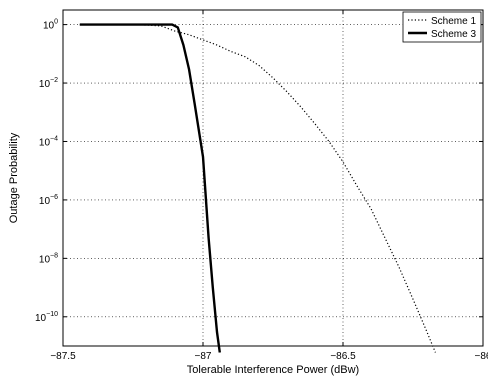 The height and width of the screenshot is (383, 488). Describe the element at coordinates (343, 356) in the screenshot. I see `x-tick-label: −86.5` at that location.